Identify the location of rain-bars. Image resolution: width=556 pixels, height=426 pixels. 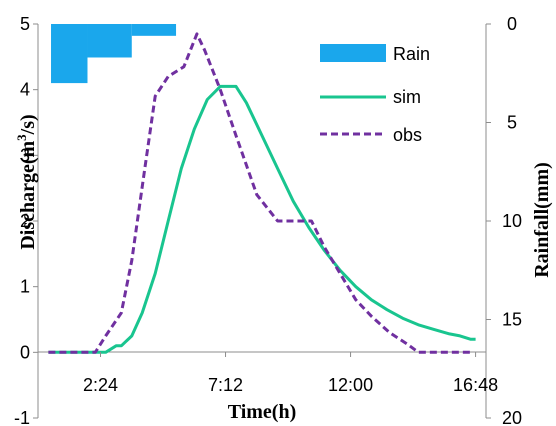
(114, 54).